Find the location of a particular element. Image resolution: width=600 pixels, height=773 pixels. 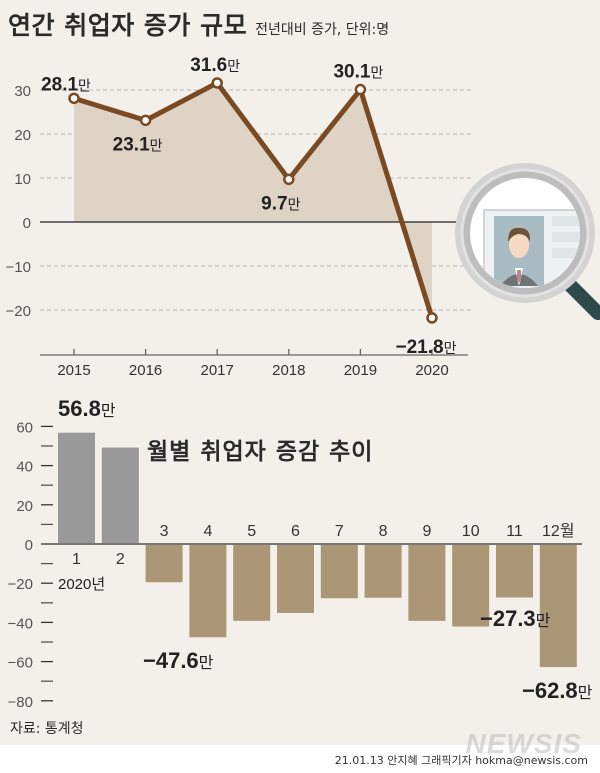

header: 연간 취업자 증가 규모 전년대비 증가, 단위:명 is located at coordinates (198, 24).